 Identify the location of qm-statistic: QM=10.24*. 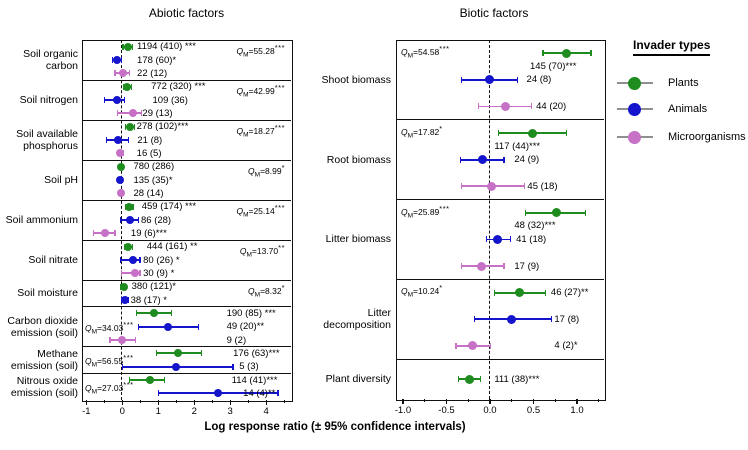
(422, 291).